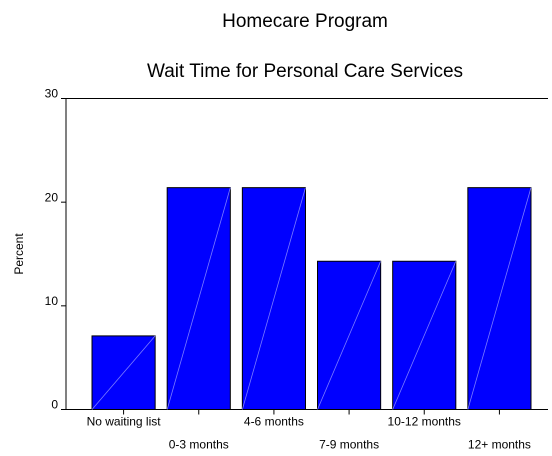 This screenshot has width=552, height=456. What do you see at coordinates (349, 445) in the screenshot?
I see `x-tick-label: 7-9 months` at bounding box center [349, 445].